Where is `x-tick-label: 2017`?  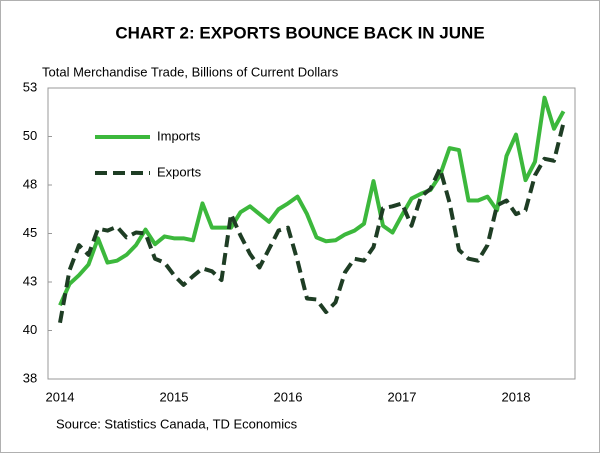 x-tick-label: 2017 is located at coordinates (402, 396).